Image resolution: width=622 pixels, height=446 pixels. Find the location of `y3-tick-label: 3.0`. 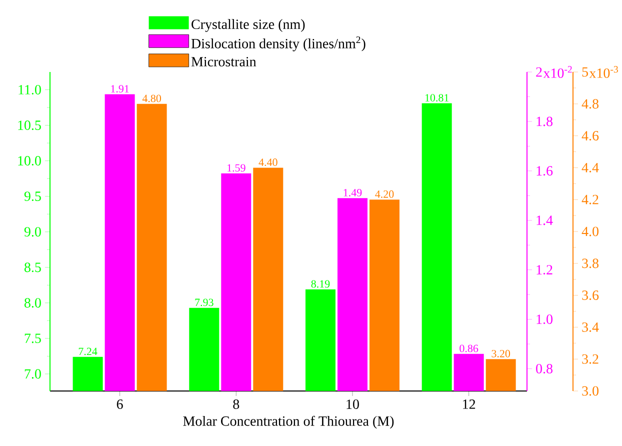

y3-tick-label: 3.0 is located at coordinates (590, 391).